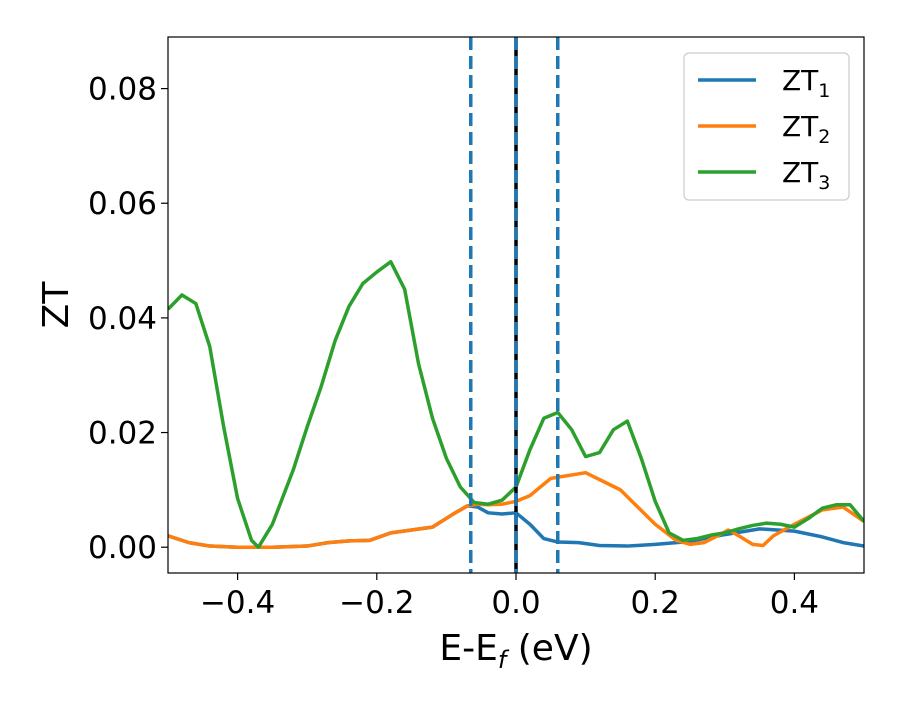 Image resolution: width=900 pixels, height=705 pixels. Describe the element at coordinates (122, 319) in the screenshot. I see `y-tick-label: 0.04` at that location.